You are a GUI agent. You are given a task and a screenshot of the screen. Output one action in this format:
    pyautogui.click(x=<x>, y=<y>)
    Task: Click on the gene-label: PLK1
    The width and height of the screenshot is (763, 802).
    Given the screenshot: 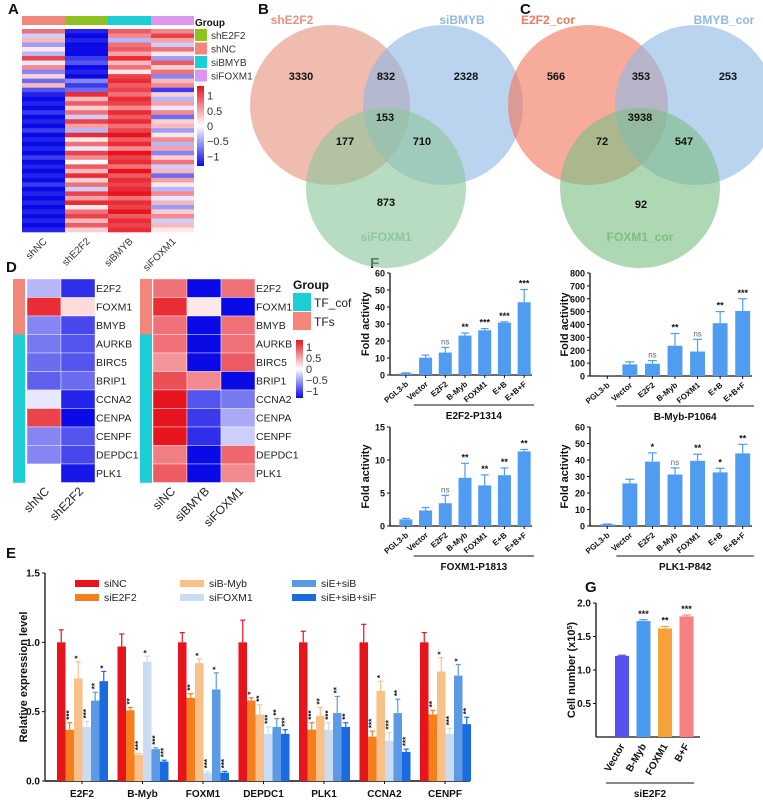 What is the action you would take?
    pyautogui.click(x=109, y=474)
    